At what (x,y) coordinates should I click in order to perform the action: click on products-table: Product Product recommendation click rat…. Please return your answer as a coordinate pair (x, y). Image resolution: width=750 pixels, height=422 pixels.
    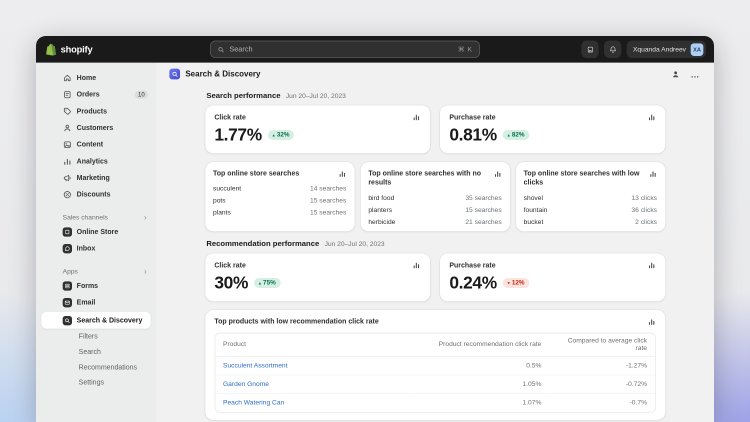
    Looking at the image, I should click on (435, 372).